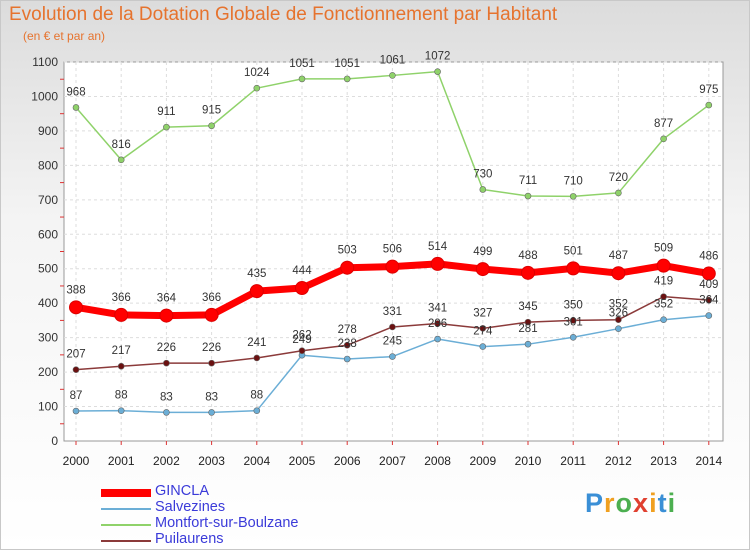 The width and height of the screenshot is (750, 550). What do you see at coordinates (48, 165) in the screenshot?
I see `y-tick-label: 800` at bounding box center [48, 165].